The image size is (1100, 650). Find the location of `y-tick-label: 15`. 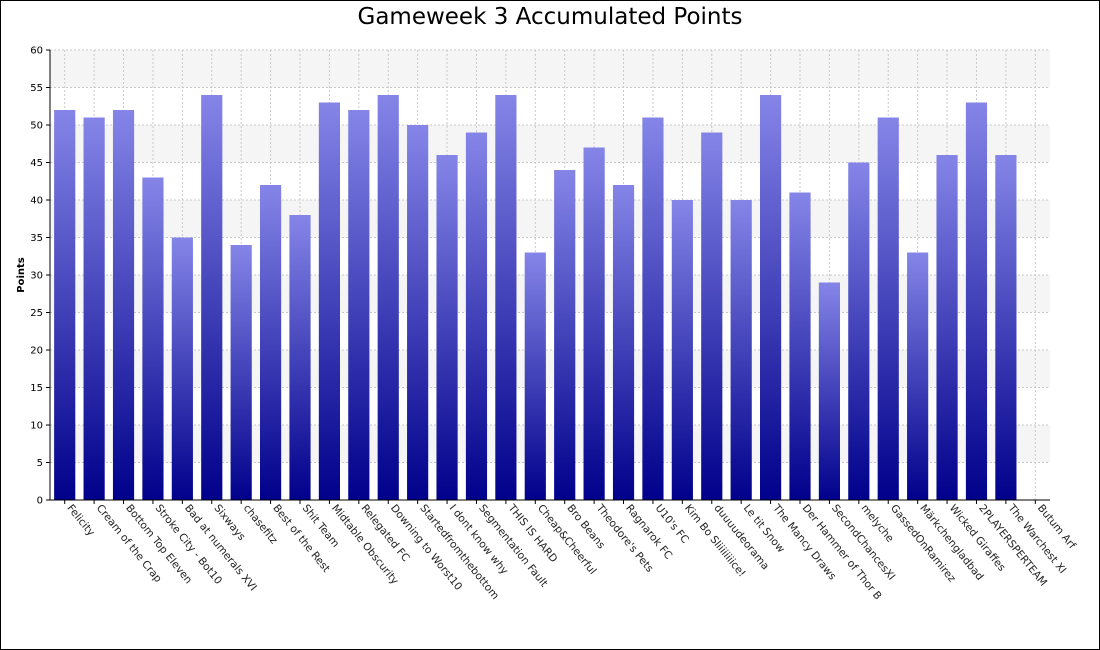

y-tick-label: 15 is located at coordinates (36, 388).